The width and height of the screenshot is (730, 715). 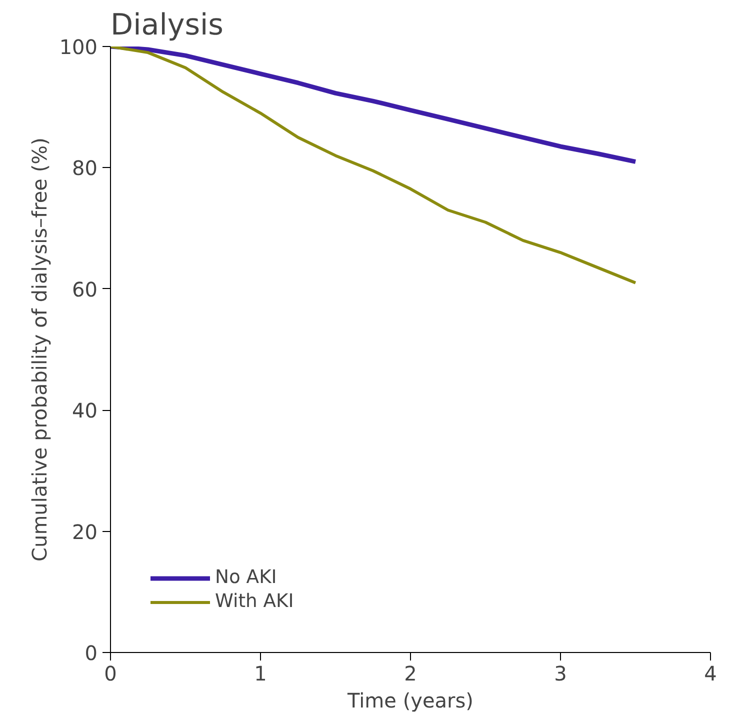 I want to click on chart-title: Dialysis, so click(x=167, y=25).